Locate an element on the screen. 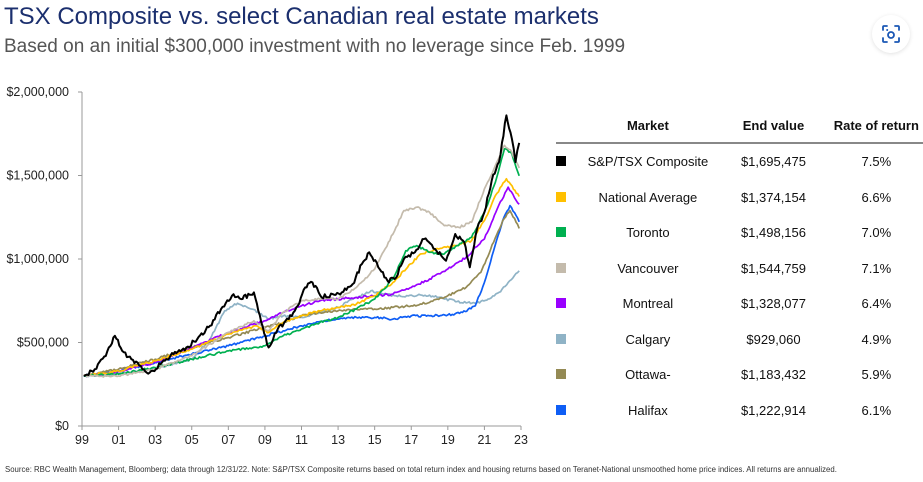 The height and width of the screenshot is (482, 923). legend-row: Ottawa- $1,183,432 5.9% is located at coordinates (739, 375).